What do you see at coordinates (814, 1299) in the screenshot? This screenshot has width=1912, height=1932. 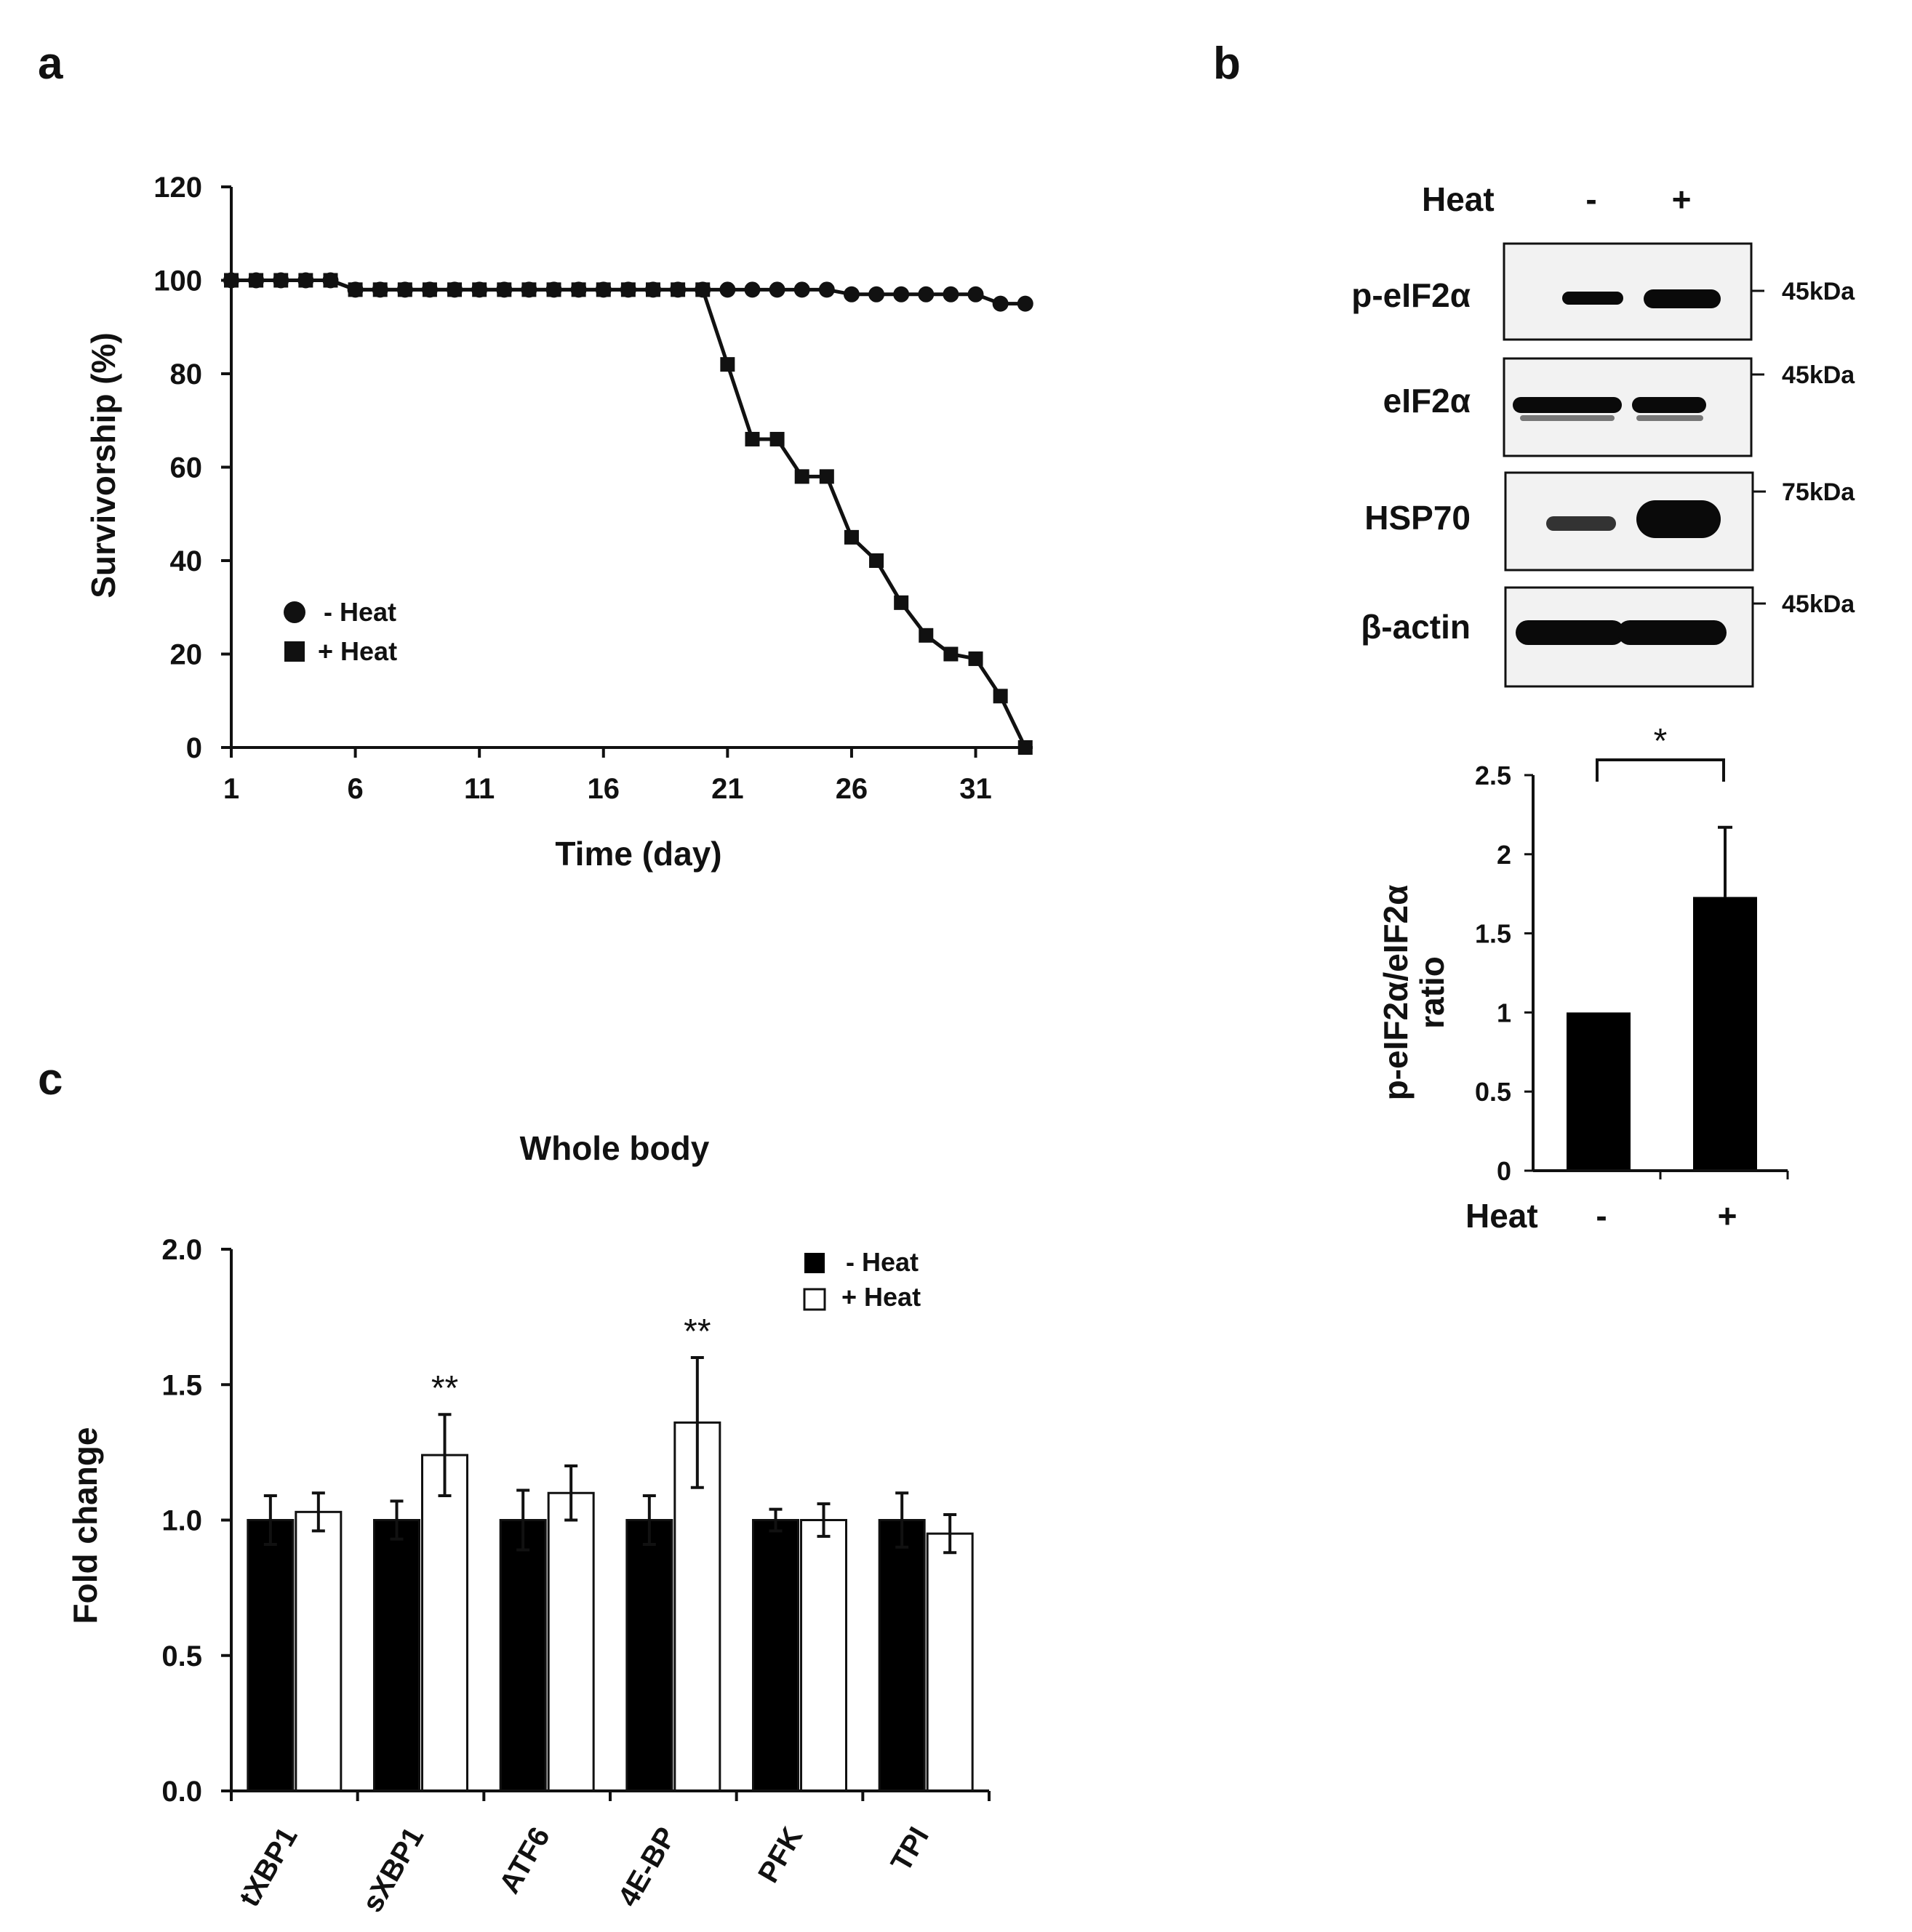 I see `legend-light-swatch` at bounding box center [814, 1299].